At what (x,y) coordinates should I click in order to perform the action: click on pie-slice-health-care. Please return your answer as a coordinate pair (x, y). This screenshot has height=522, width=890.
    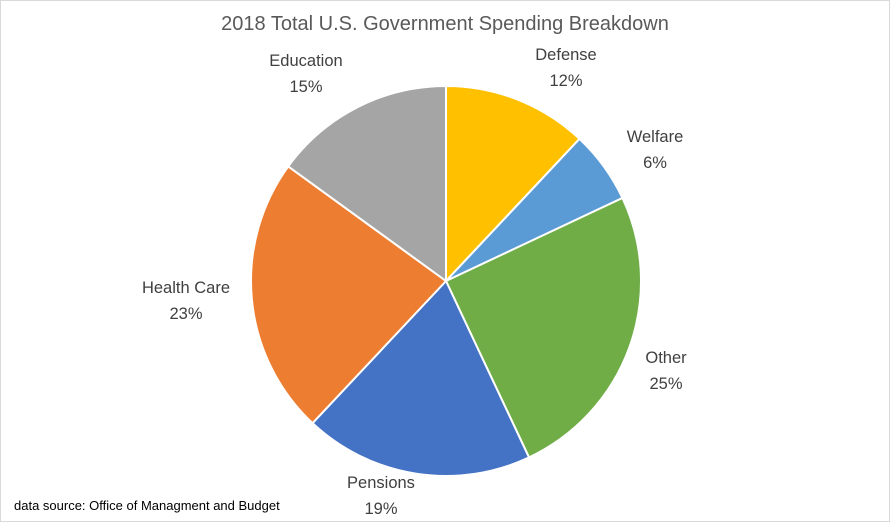
    Looking at the image, I should click on (349, 294).